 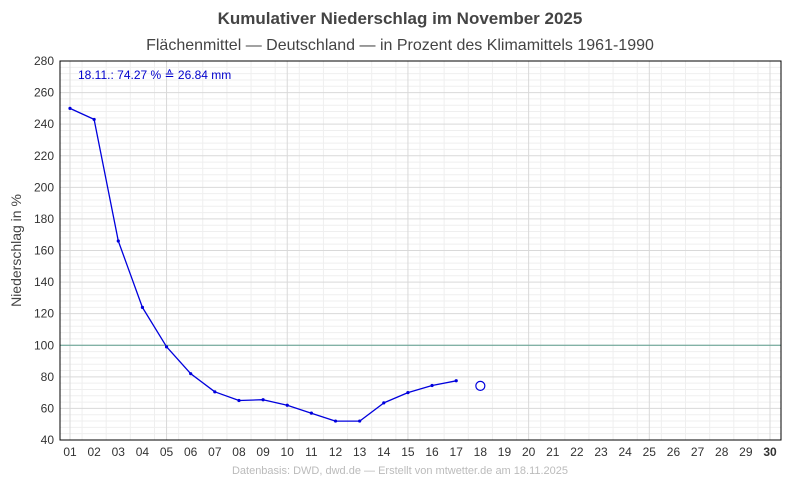 What do you see at coordinates (384, 452) in the screenshot?
I see `x-tick-label: 14` at bounding box center [384, 452].